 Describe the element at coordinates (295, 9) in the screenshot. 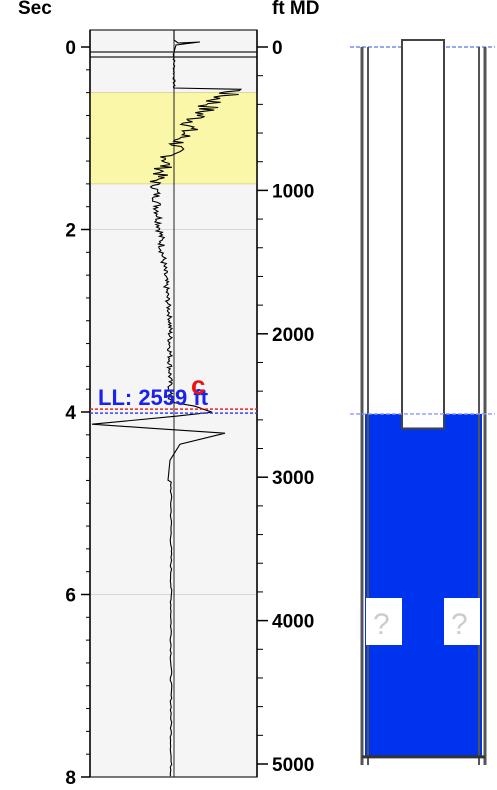

I see `right-axis-unit: ft MD` at that location.